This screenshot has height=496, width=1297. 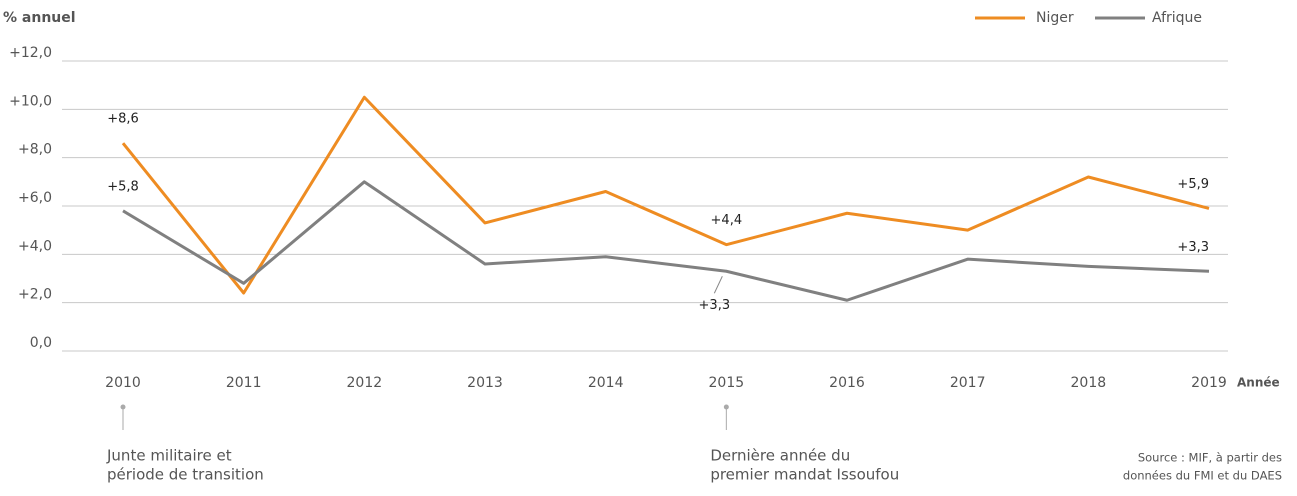 What do you see at coordinates (41, 343) in the screenshot?
I see `y-tick-label: 0,0` at bounding box center [41, 343].